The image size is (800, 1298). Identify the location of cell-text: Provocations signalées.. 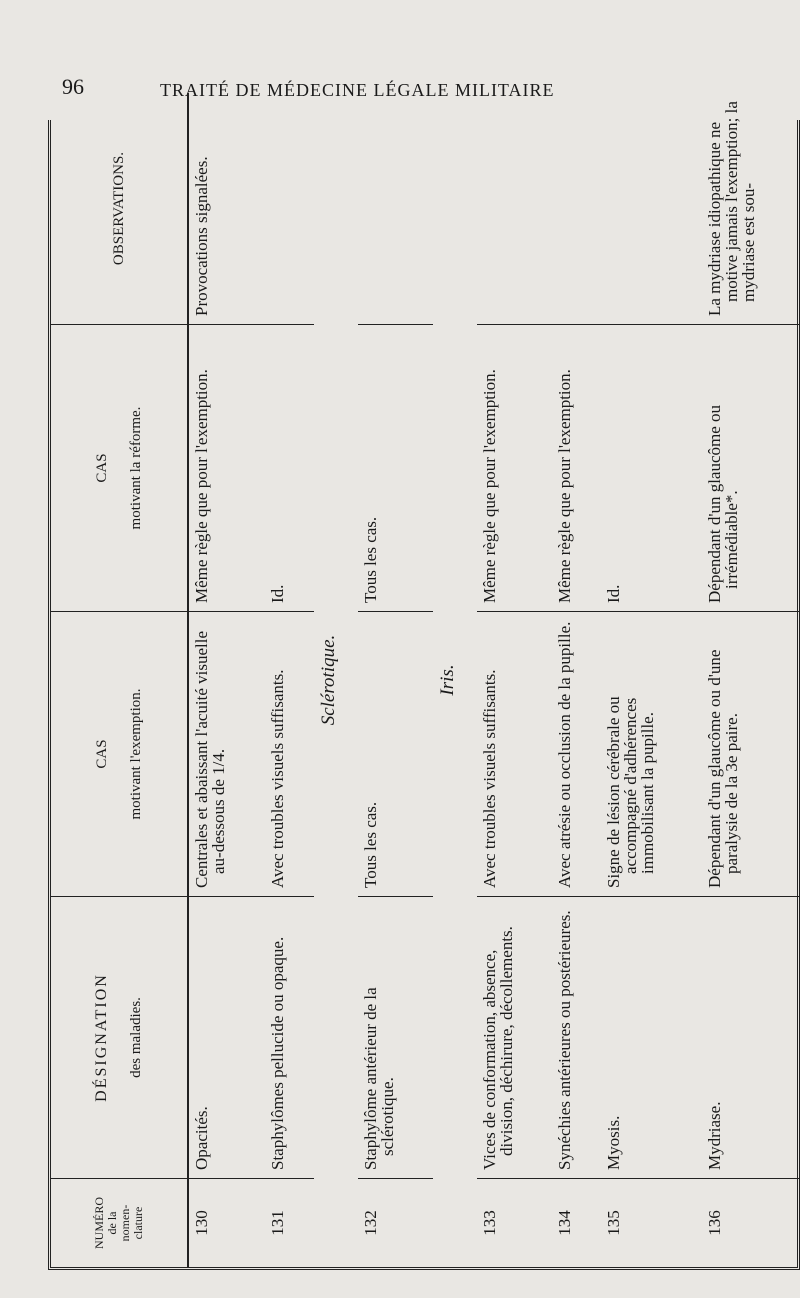
(201, 236).